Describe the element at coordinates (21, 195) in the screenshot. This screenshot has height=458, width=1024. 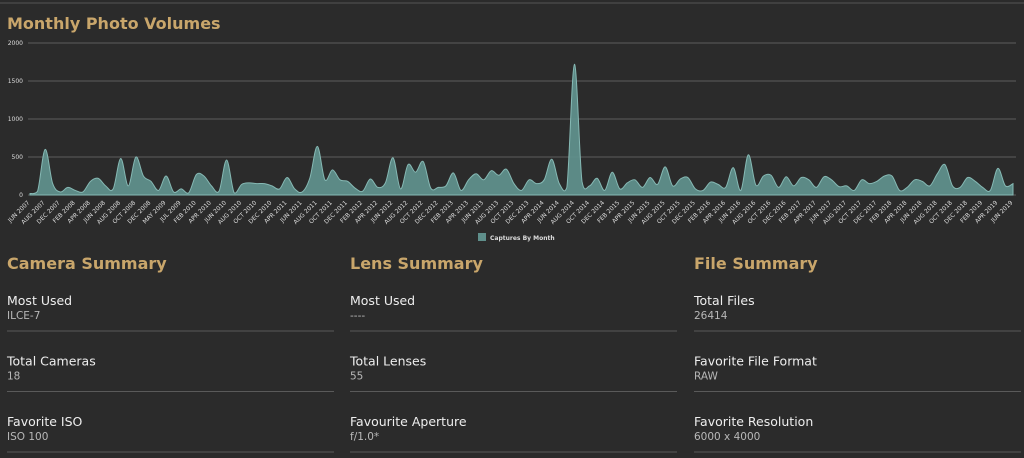
I see `y-tick-label: 0` at that location.